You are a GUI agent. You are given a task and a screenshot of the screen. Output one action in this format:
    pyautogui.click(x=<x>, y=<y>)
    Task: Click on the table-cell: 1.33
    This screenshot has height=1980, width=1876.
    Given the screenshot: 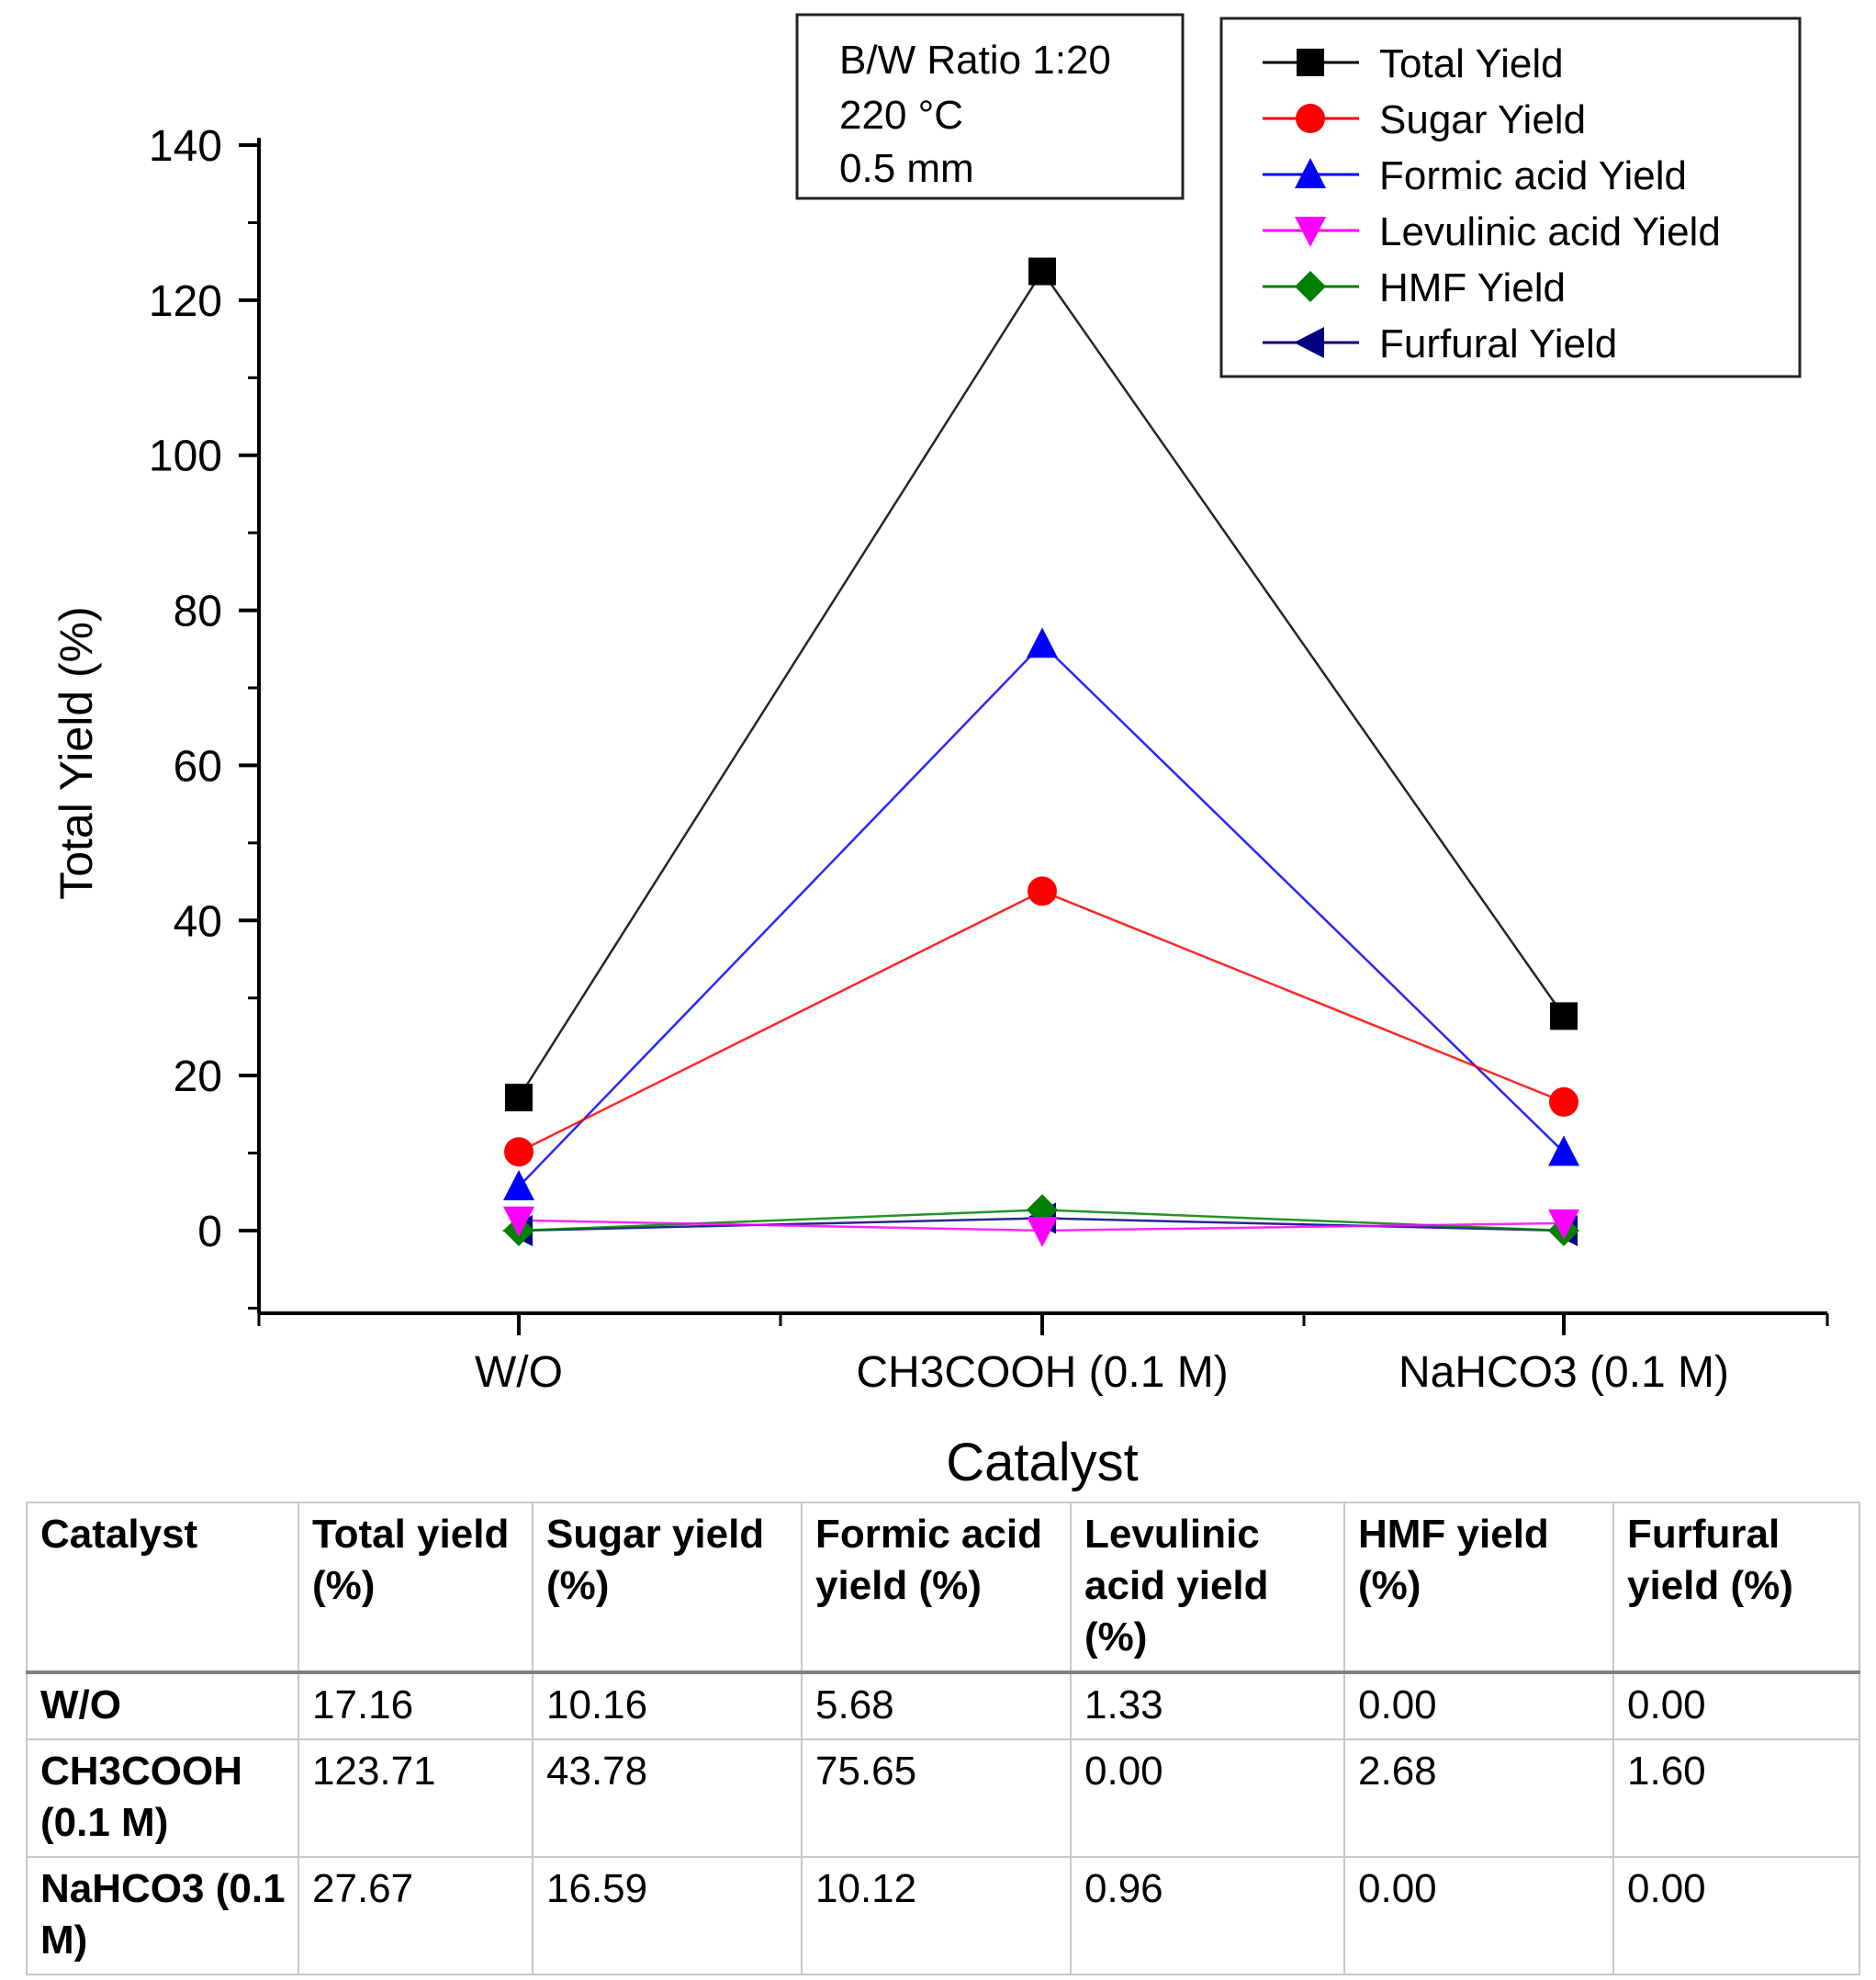 What is the action you would take?
    pyautogui.click(x=1207, y=1705)
    